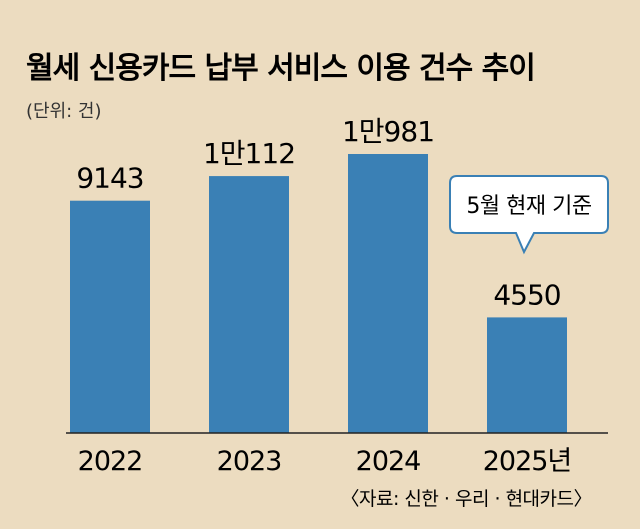 The height and width of the screenshot is (529, 640). What do you see at coordinates (388, 131) in the screenshot?
I see `value-label: 1만981` at bounding box center [388, 131].